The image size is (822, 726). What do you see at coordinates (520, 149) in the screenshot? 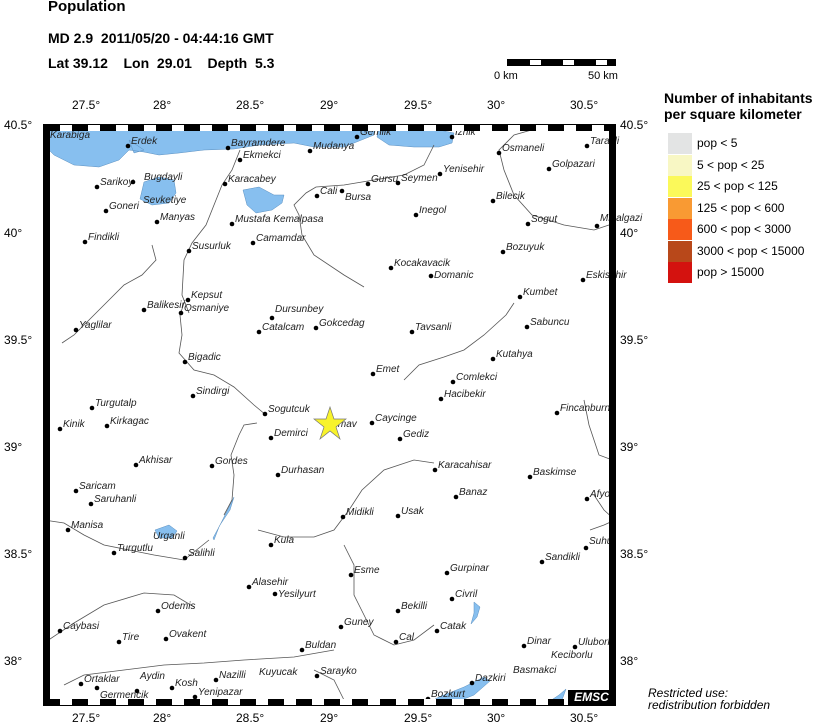
I see `city-osmaneli: Osmaneli` at bounding box center [520, 149].